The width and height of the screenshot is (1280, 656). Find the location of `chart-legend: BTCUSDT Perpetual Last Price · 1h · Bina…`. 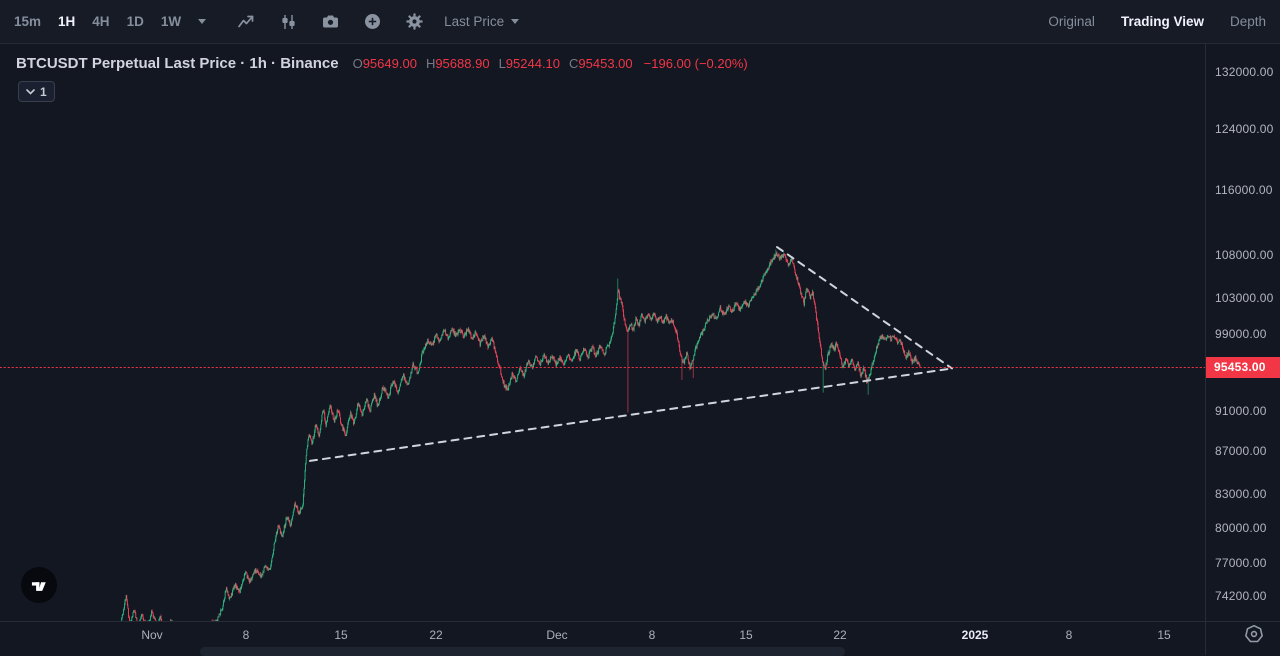

chart-legend: BTCUSDT Perpetual Last Price · 1h · Bina… is located at coordinates (382, 63).